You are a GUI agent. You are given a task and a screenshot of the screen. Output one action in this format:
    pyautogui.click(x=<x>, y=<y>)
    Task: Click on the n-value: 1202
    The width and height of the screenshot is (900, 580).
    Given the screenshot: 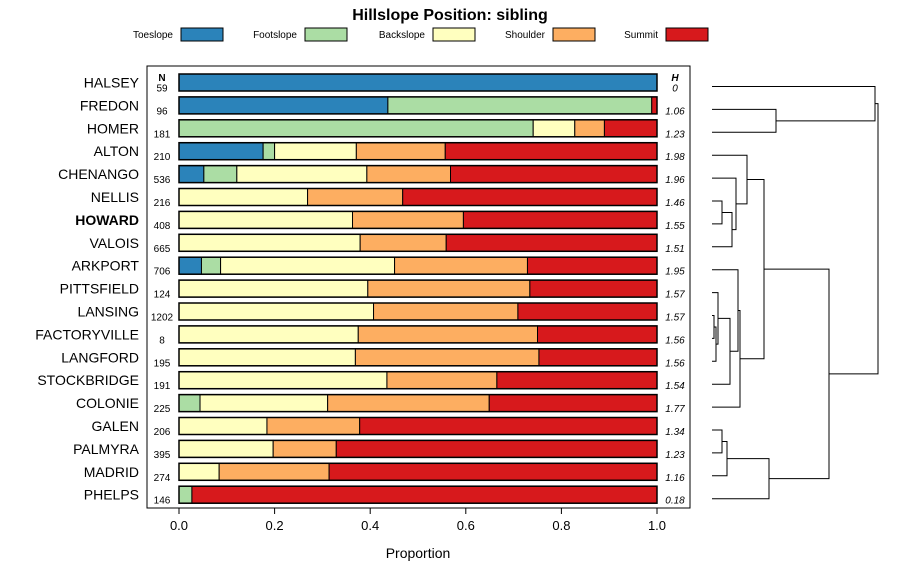 What is the action you would take?
    pyautogui.click(x=162, y=318)
    